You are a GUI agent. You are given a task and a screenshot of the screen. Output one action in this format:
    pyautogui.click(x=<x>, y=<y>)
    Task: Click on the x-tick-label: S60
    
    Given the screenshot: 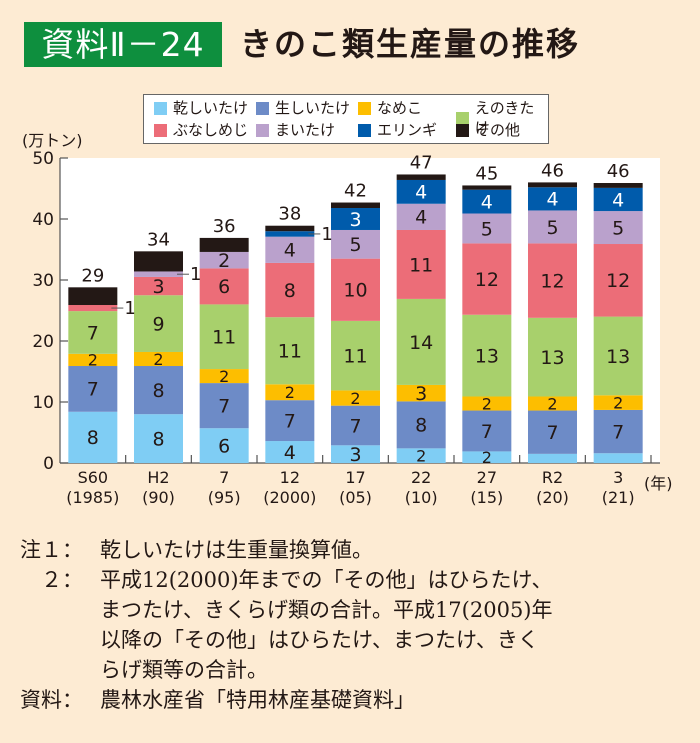 What is the action you would take?
    pyautogui.click(x=93, y=477)
    